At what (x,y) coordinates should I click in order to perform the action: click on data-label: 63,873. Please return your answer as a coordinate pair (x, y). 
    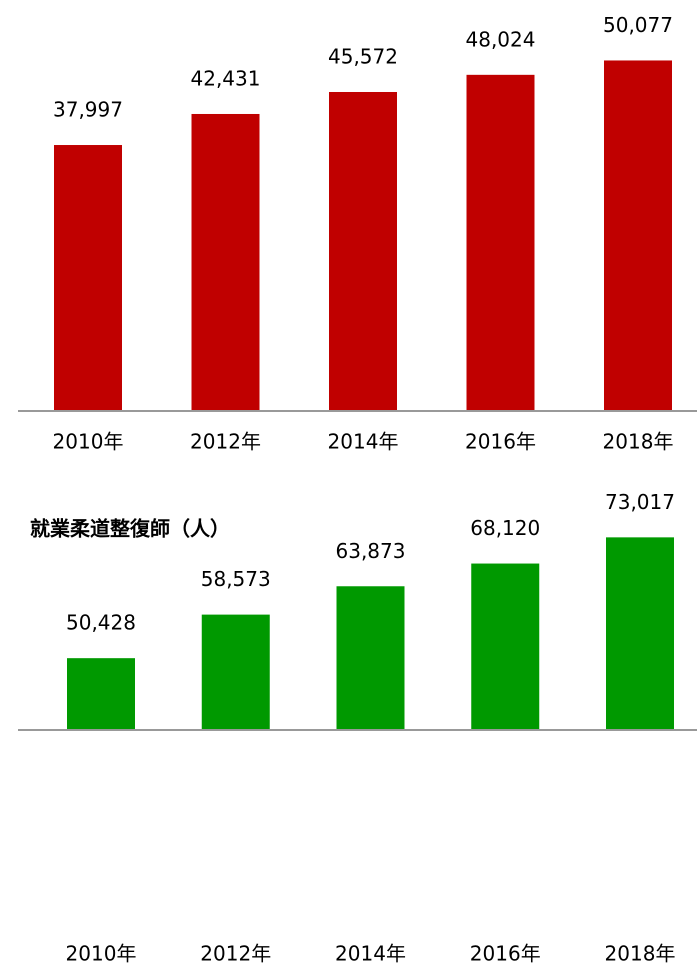
    Looking at the image, I should click on (371, 551).